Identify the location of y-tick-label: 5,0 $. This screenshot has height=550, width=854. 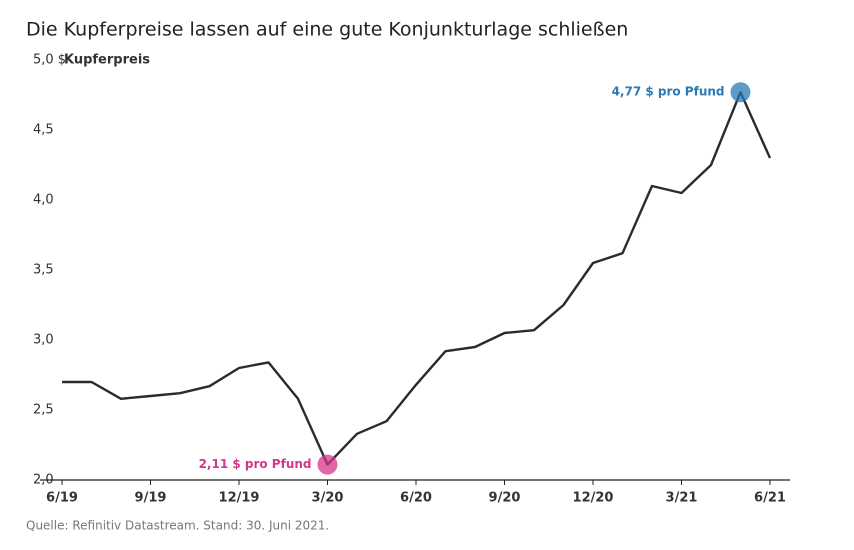
(49, 60).